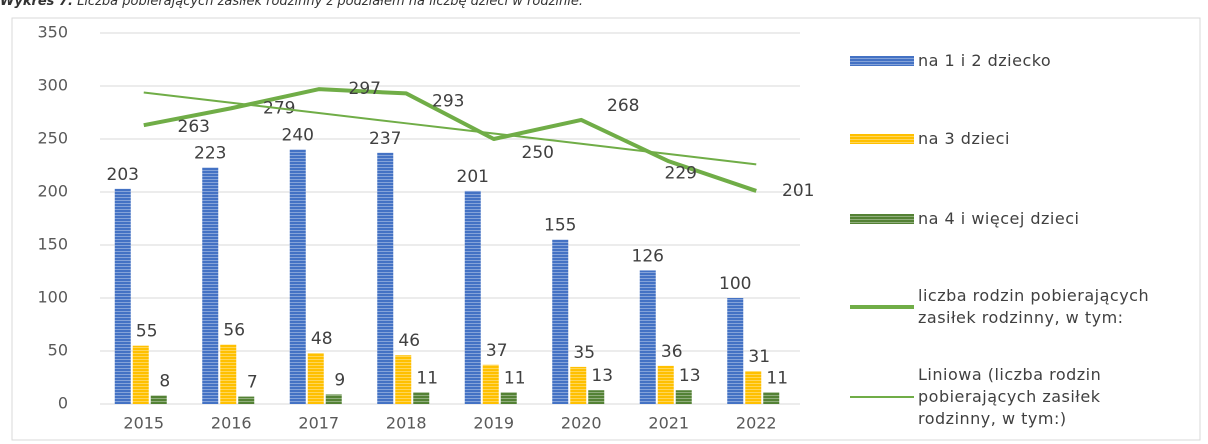  Describe the element at coordinates (560, 226) in the screenshot. I see `bar-value-label: 155` at that location.